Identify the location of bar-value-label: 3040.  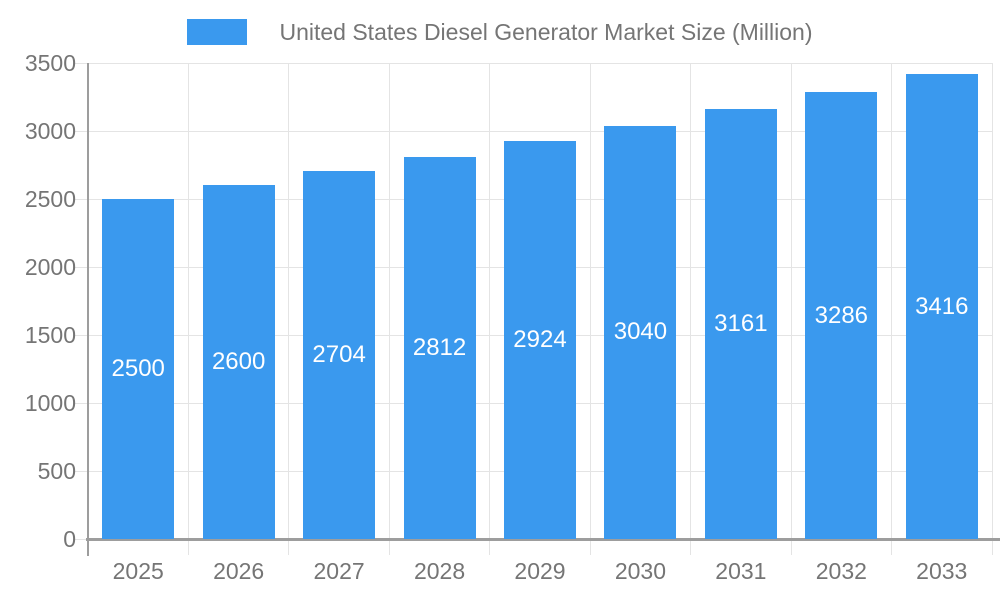
(640, 332).